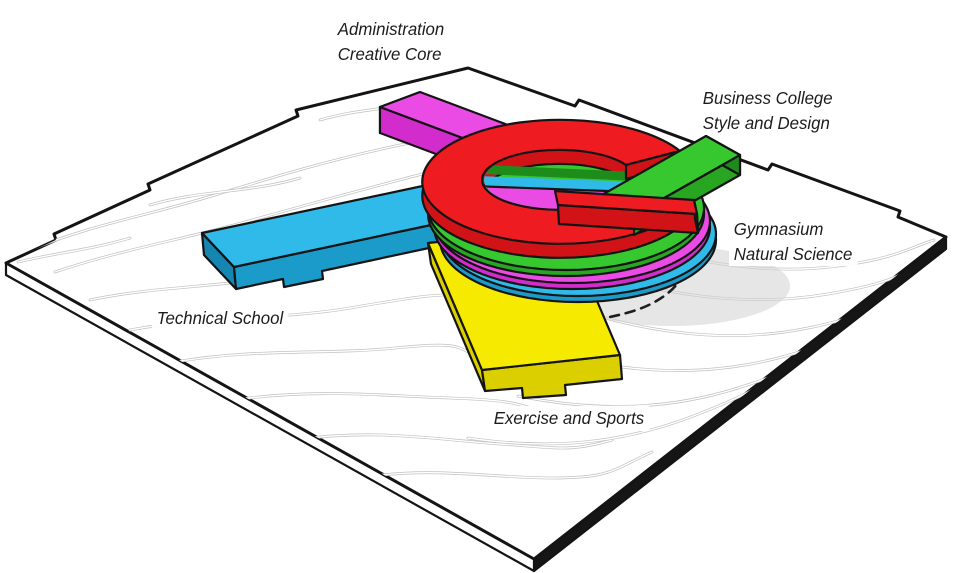  Describe the element at coordinates (766, 122) in the screenshot. I see `label-business-line2: Style and Design` at that location.